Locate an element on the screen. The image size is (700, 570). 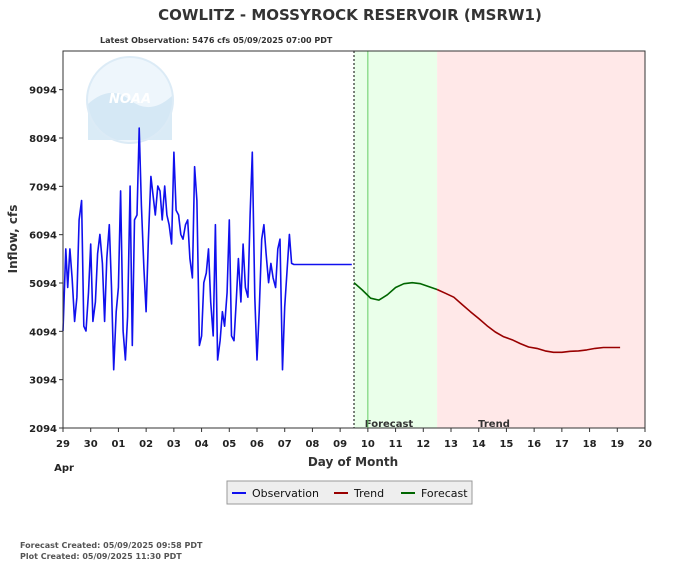
y-tick-label: 7094 is located at coordinates (43, 187).